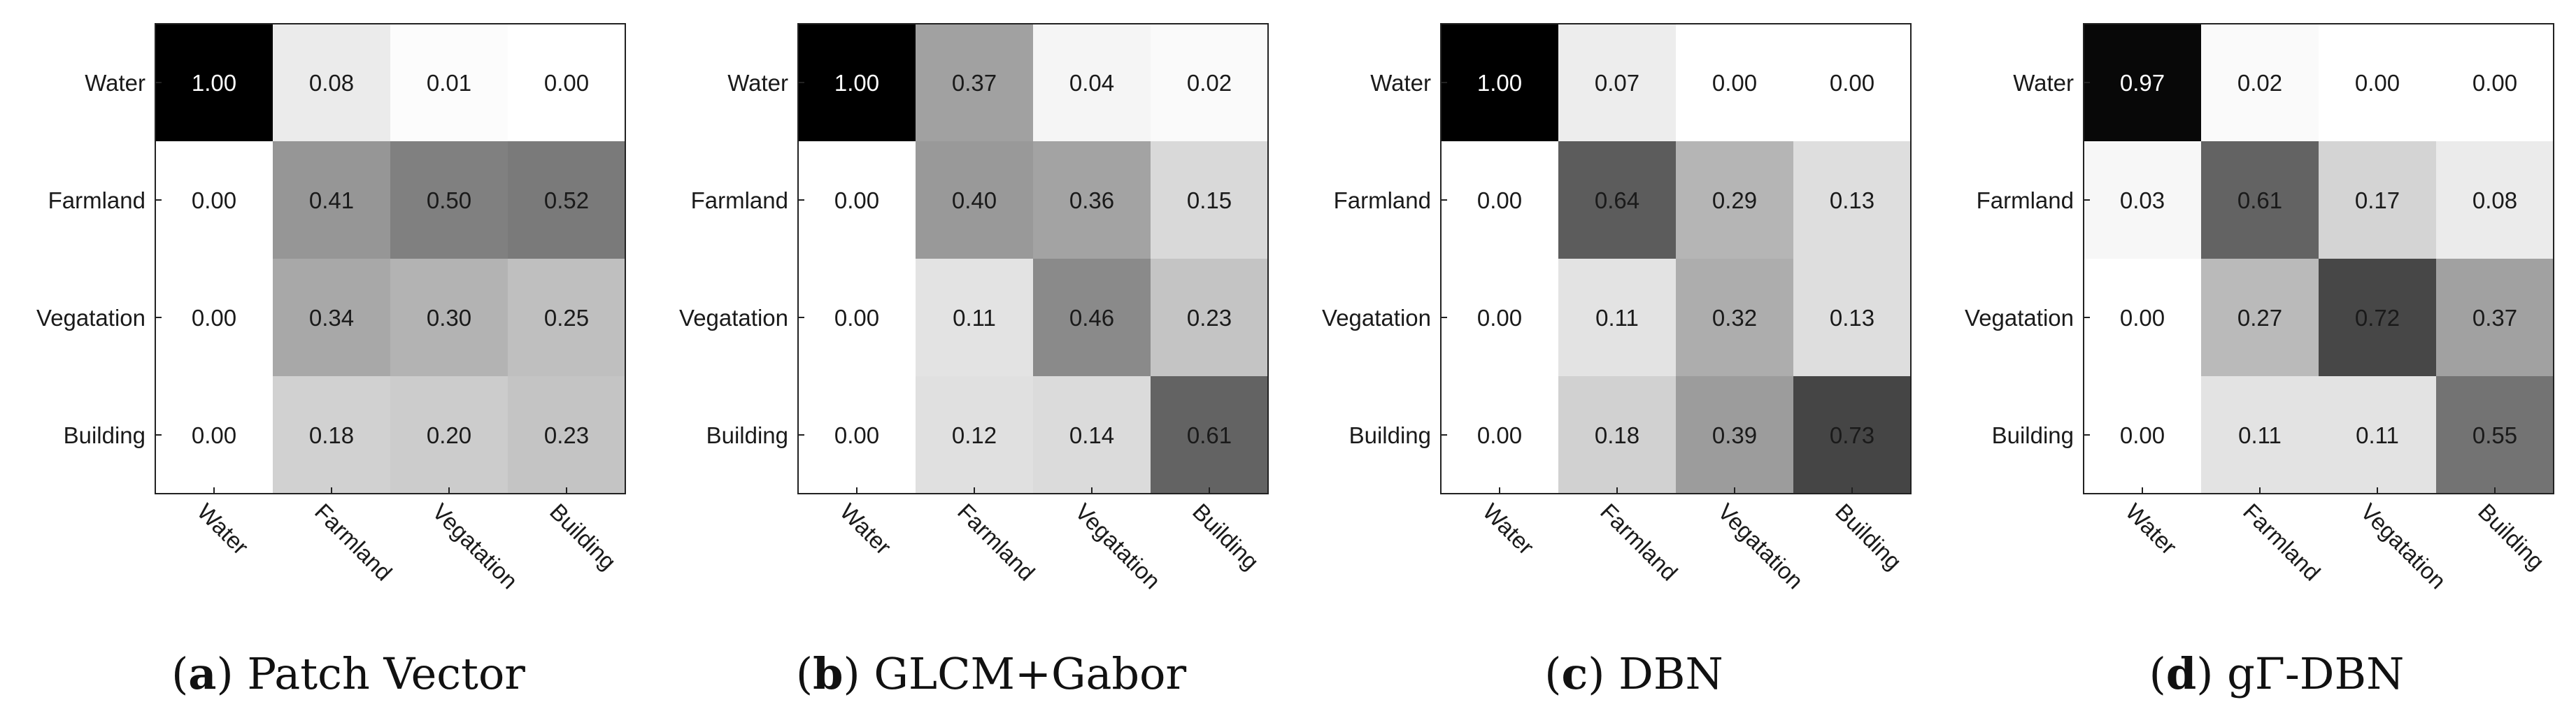  What do you see at coordinates (1209, 83) in the screenshot?
I see `cell-value-r0-c3: 0.02` at bounding box center [1209, 83].